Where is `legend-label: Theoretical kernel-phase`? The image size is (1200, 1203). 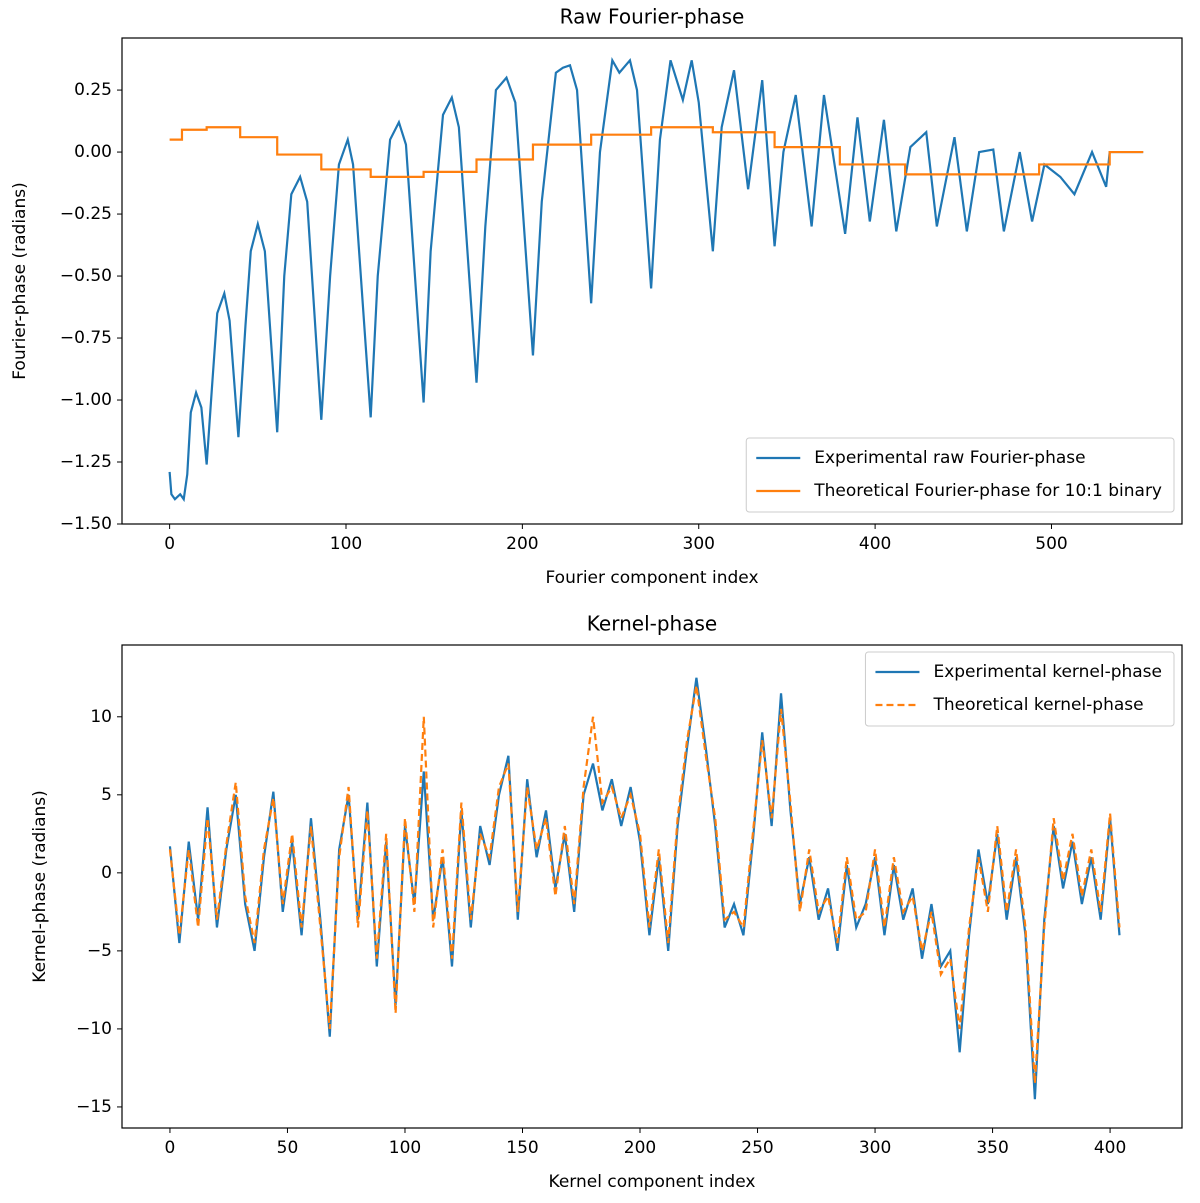
legend-label: Theoretical kernel-phase is located at coordinates (1037, 705).